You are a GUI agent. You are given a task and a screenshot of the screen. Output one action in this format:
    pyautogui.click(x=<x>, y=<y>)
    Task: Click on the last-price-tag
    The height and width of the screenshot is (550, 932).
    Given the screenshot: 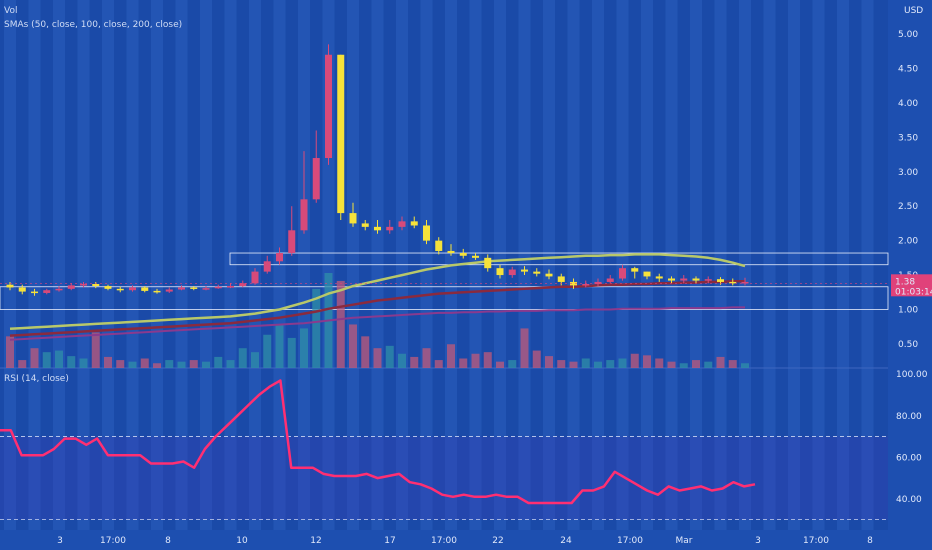 What is the action you would take?
    pyautogui.click(x=911, y=285)
    